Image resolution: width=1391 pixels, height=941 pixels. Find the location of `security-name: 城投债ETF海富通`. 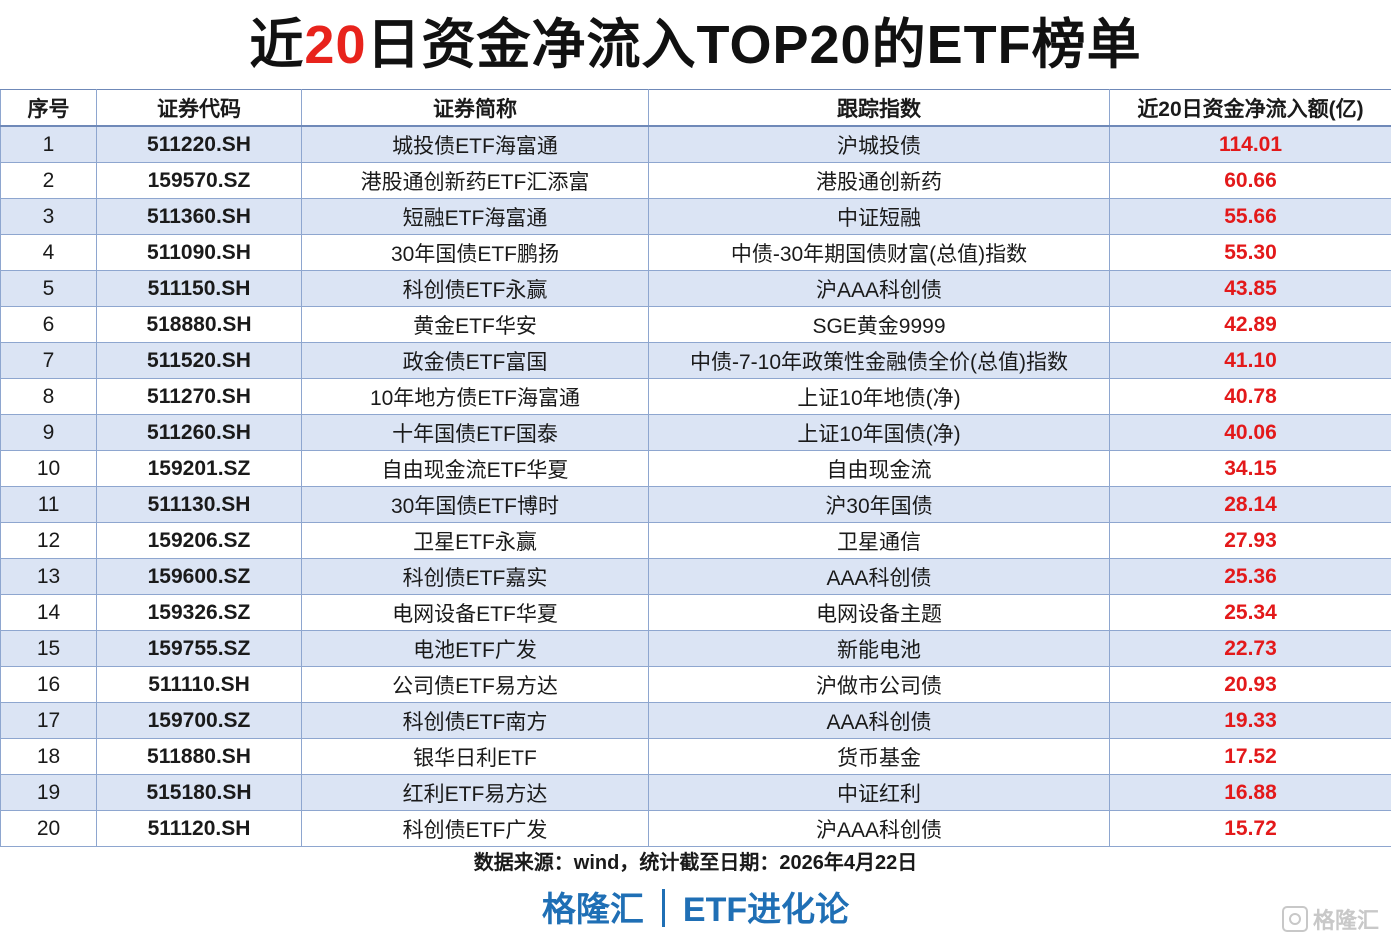

security-name: 城投债ETF海富通 is located at coordinates (475, 144).